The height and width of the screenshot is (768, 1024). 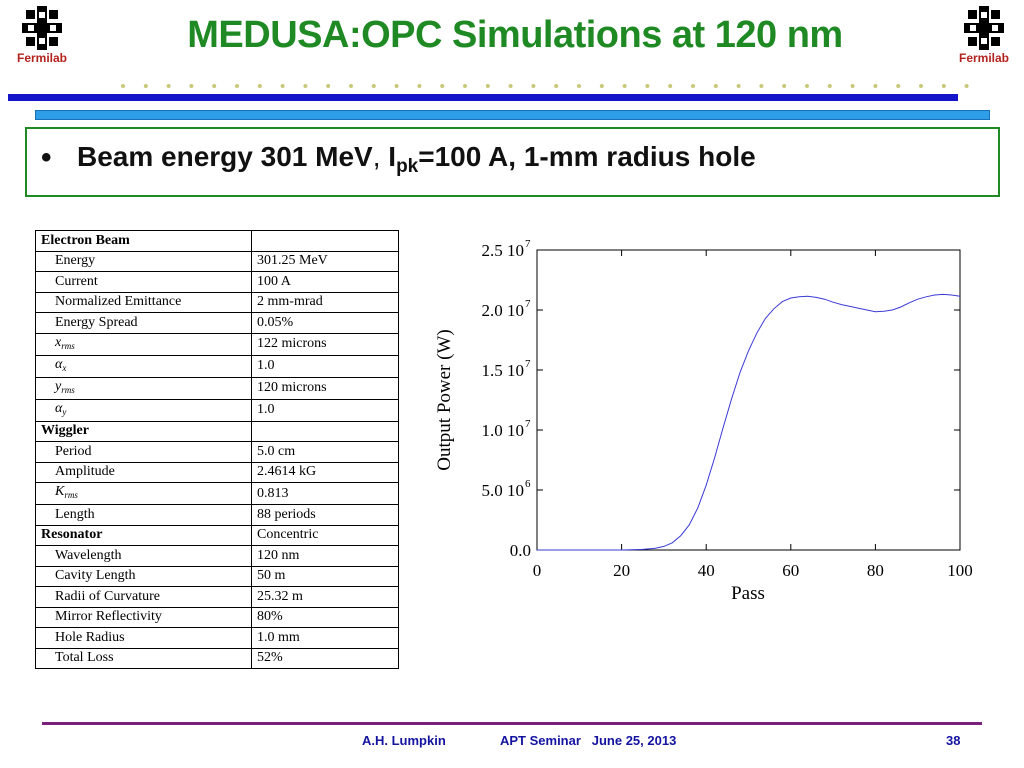 I want to click on bullet-part2: =100 A, 1-mm radius hole, so click(x=587, y=156).